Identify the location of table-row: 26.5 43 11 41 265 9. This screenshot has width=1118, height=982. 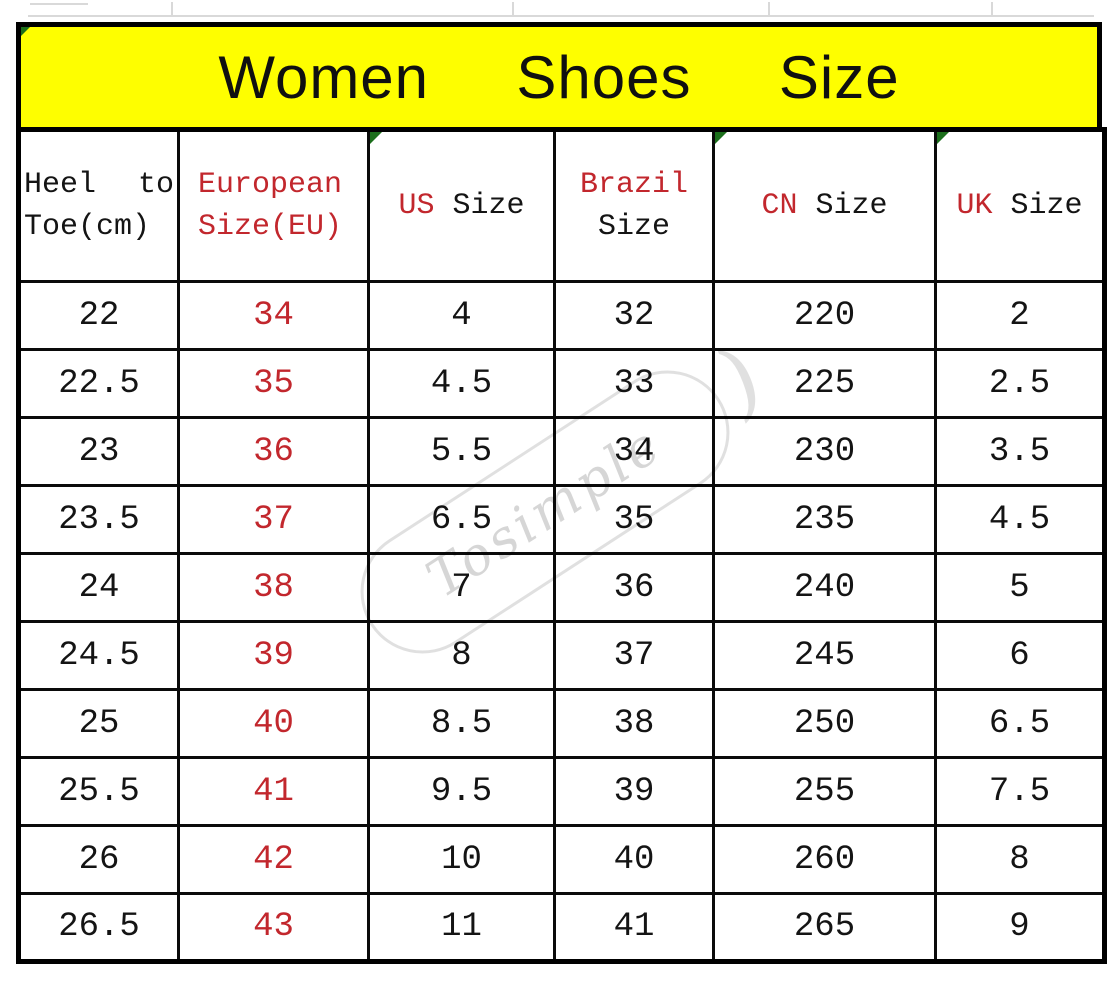
(561, 927).